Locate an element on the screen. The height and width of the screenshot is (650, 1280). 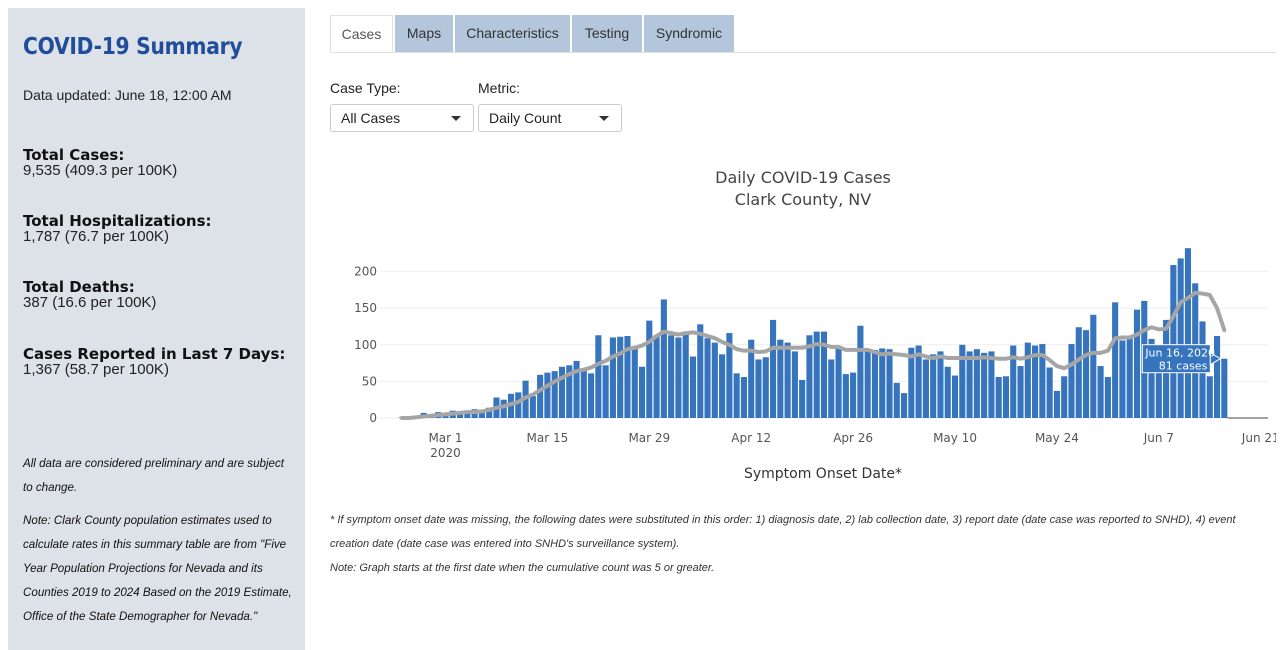
y-tick-label: 150 is located at coordinates (365, 308).